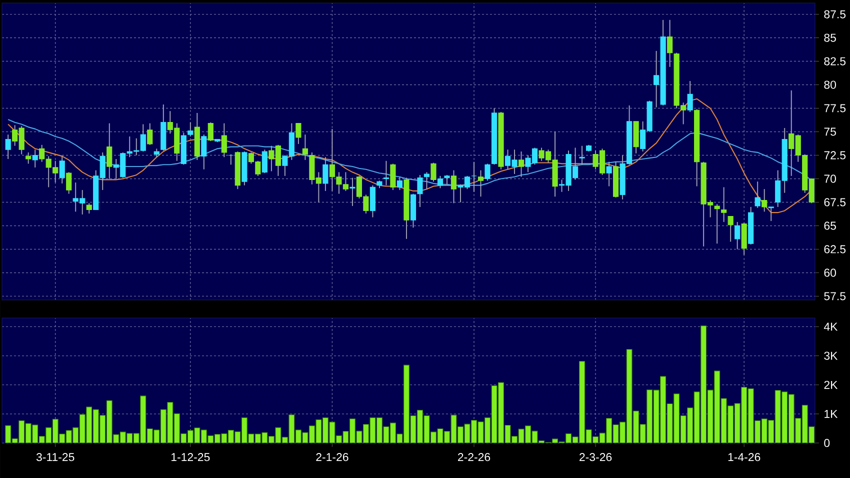 This screenshot has height=478, width=850. Describe the element at coordinates (830, 178) in the screenshot. I see `y-tick-label: 70` at that location.